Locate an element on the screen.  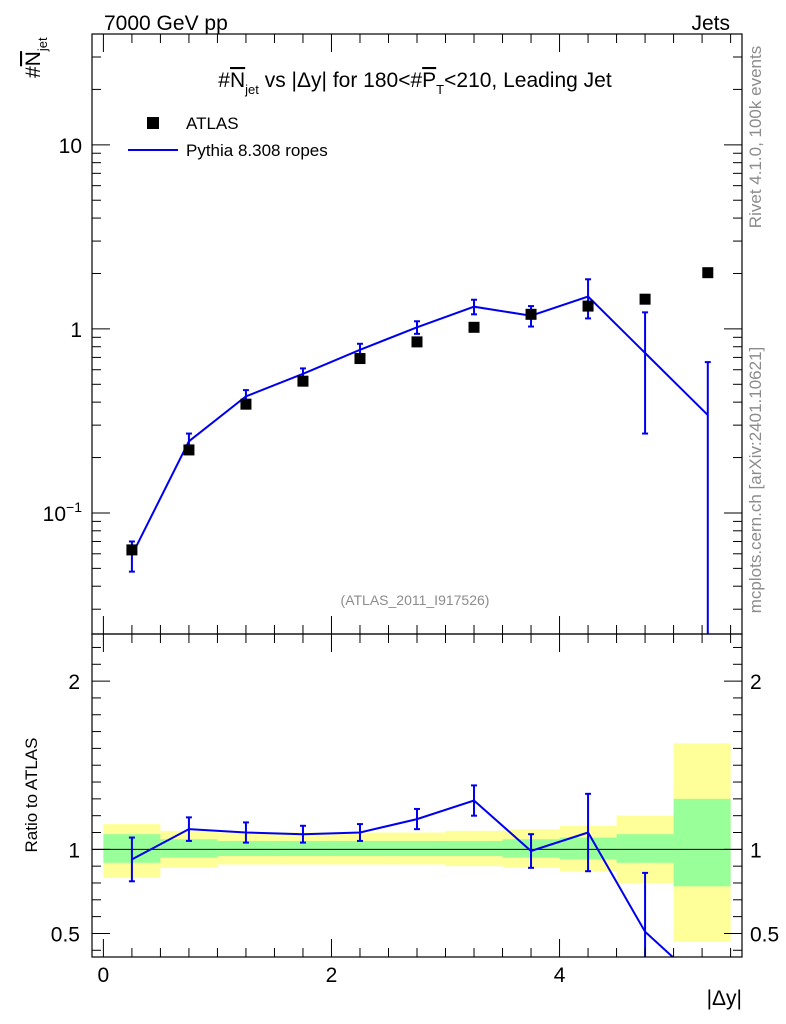
legend-mc-label: Pythia 8.308 ropes is located at coordinates (257, 150).